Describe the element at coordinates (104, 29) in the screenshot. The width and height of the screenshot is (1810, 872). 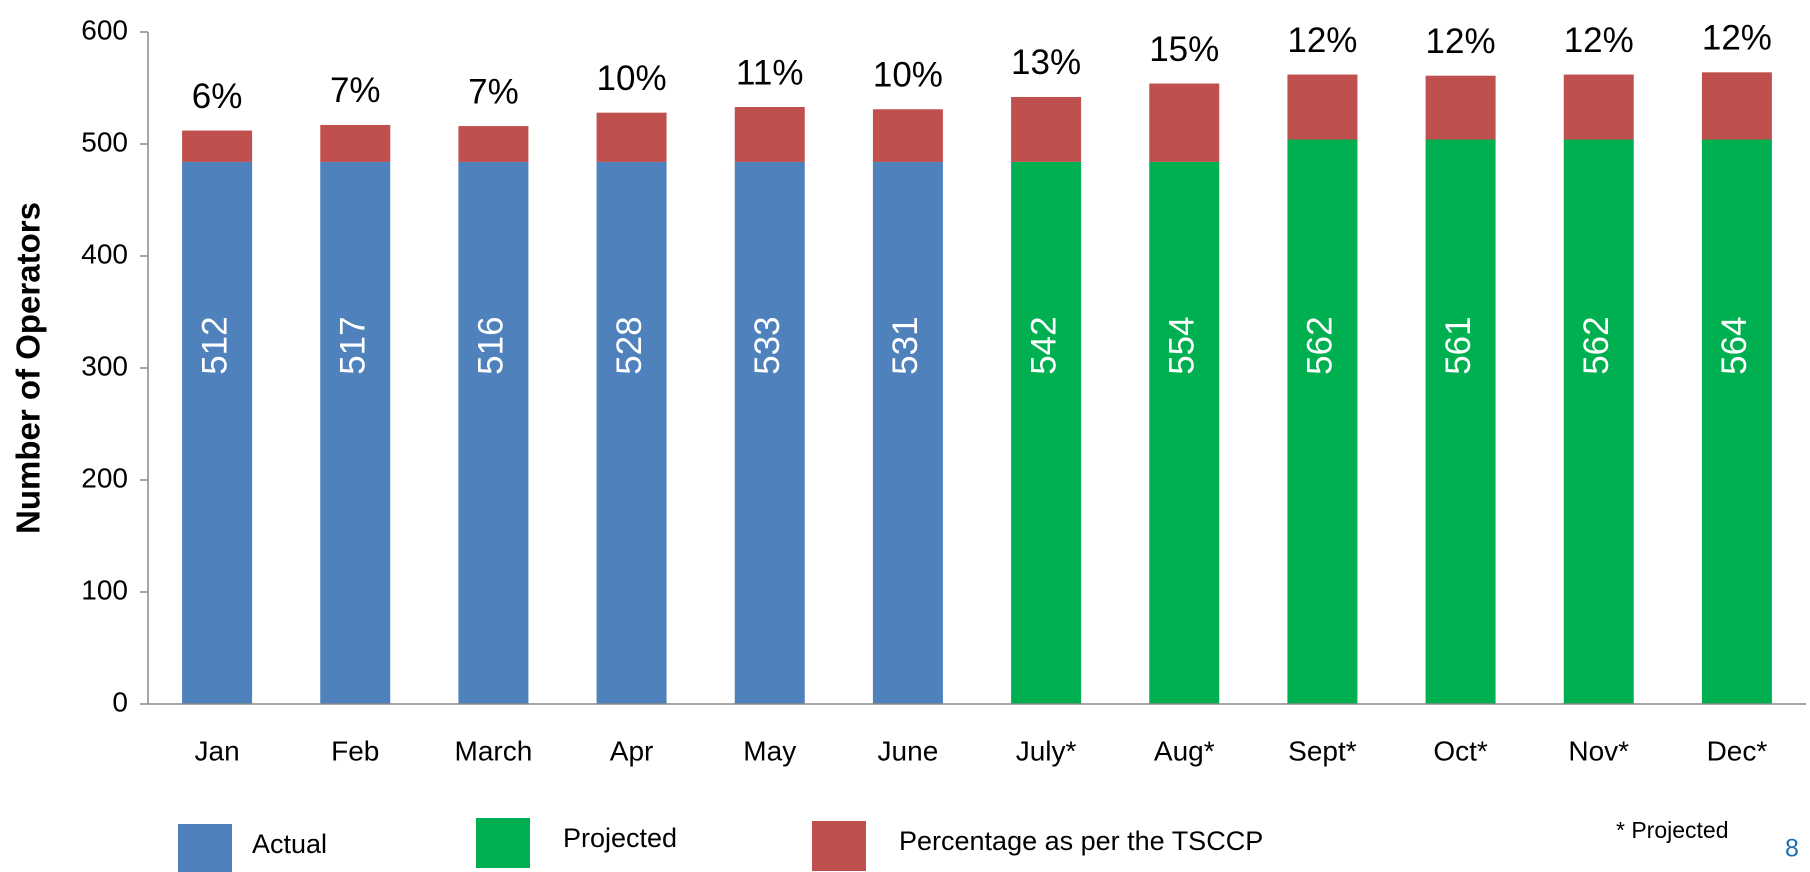
I see `y-tick-label: 600` at that location.